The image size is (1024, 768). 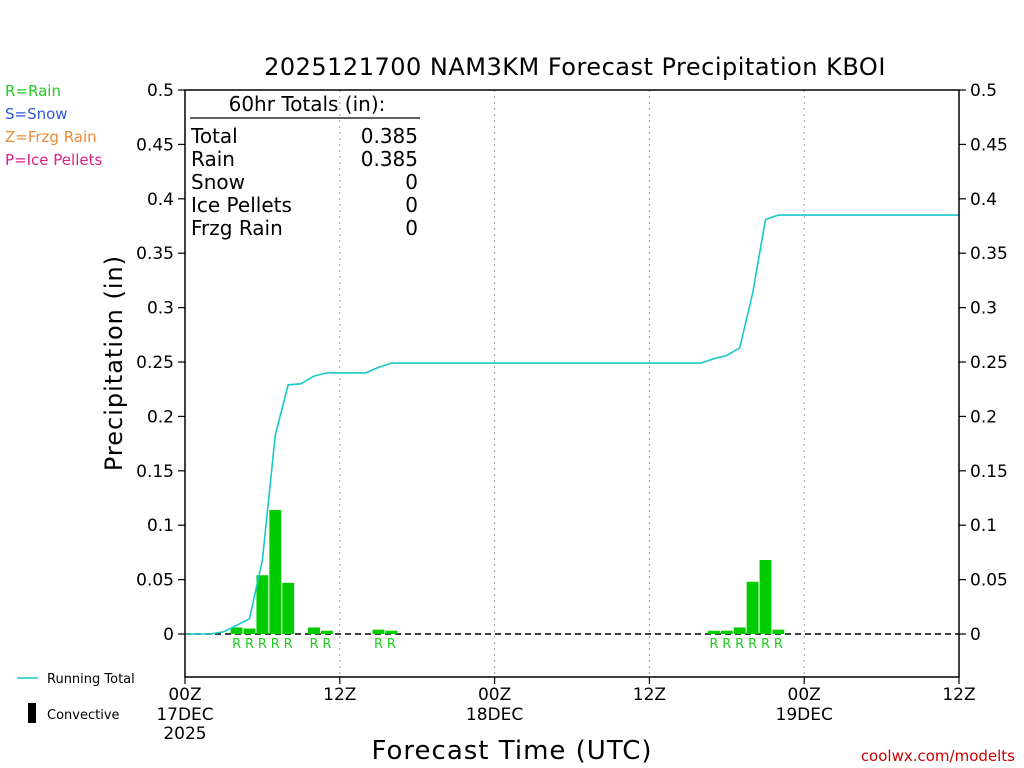 I want to click on y-tick-label-left: 0.45, so click(x=155, y=145).